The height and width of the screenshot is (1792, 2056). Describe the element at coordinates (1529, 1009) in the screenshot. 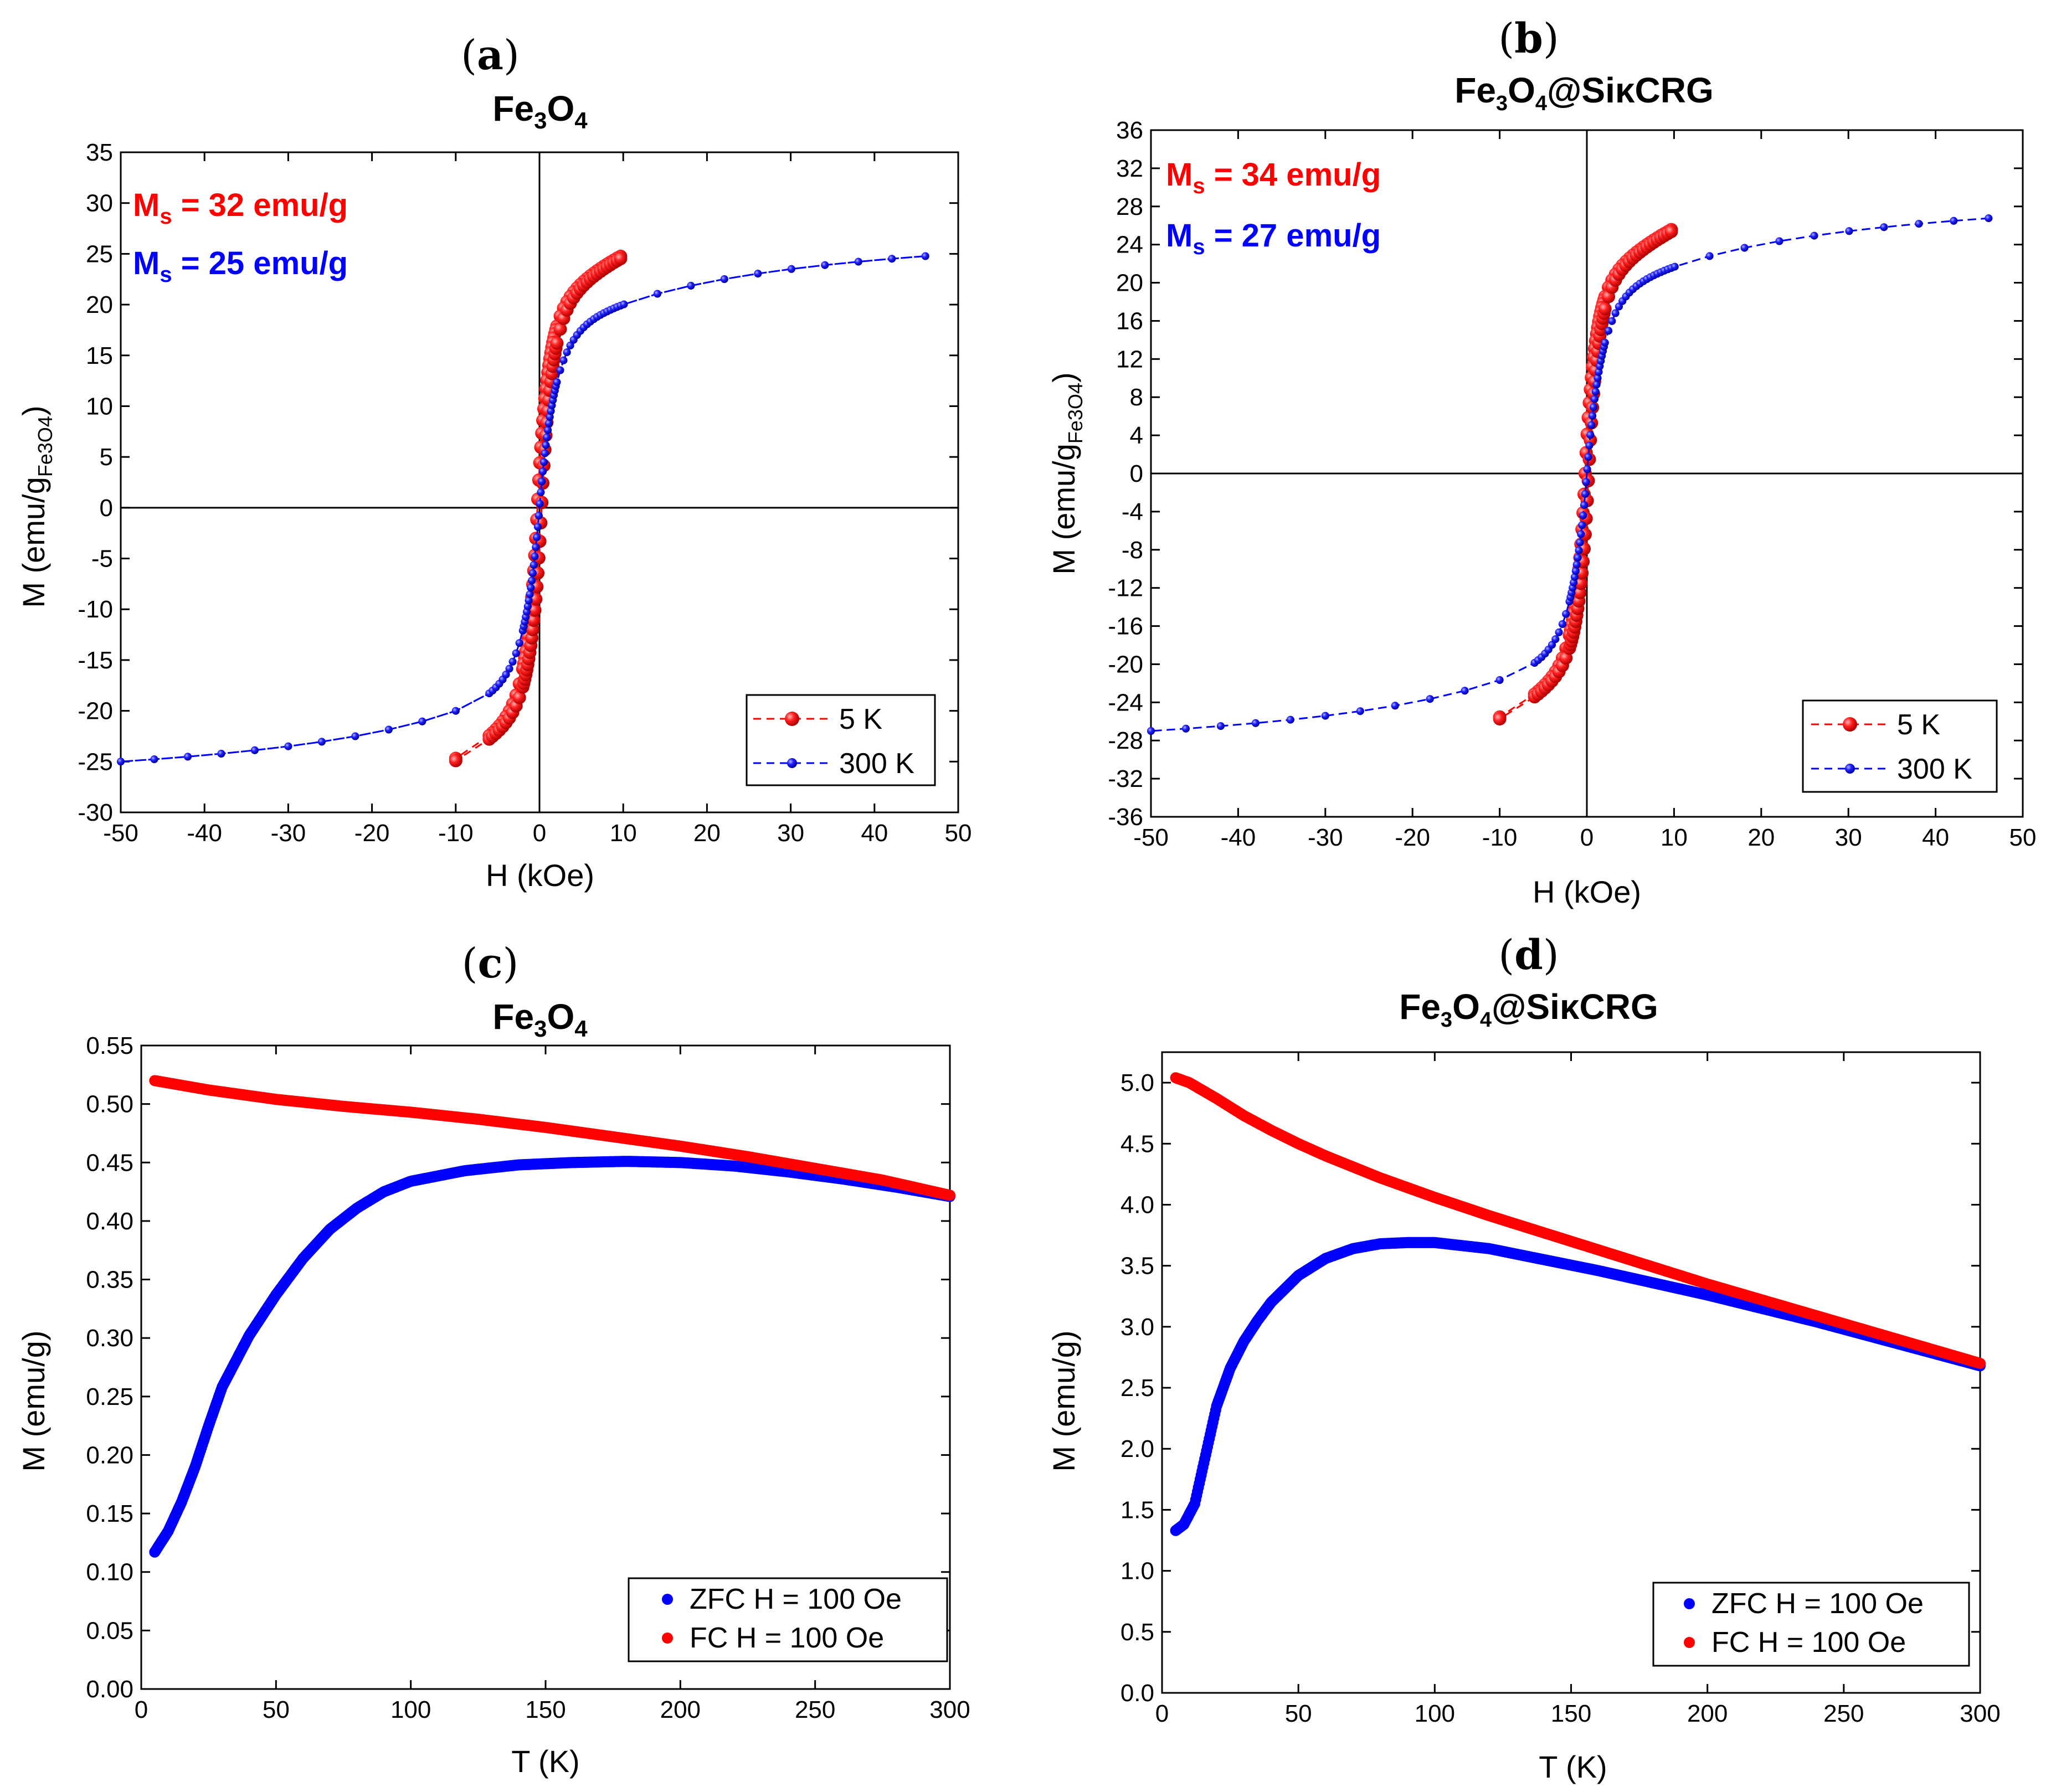

I see `chart-title: Fe3O4@SiκCRG` at that location.